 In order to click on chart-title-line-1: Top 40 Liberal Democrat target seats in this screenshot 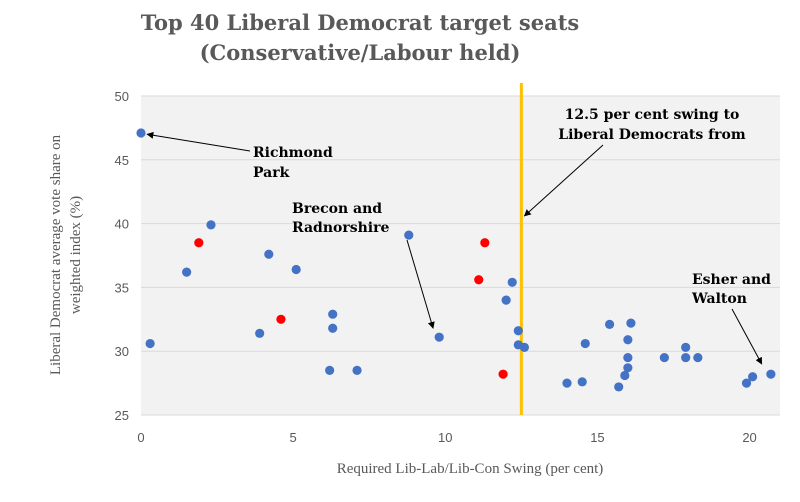, I will do `click(360, 22)`.